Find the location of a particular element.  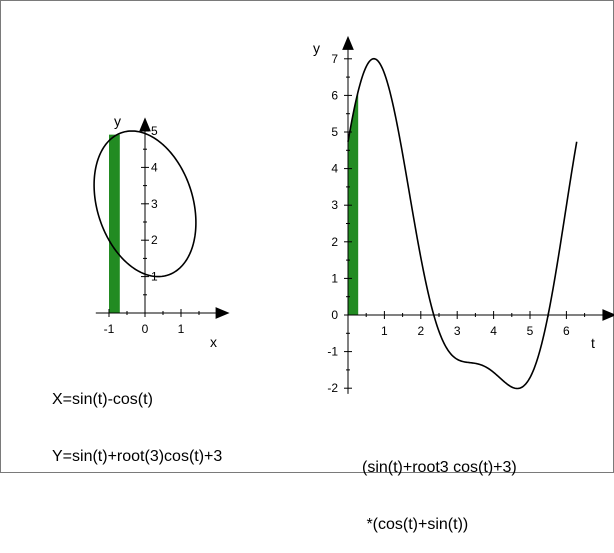

y-tick-label: 7 is located at coordinates (334, 59).